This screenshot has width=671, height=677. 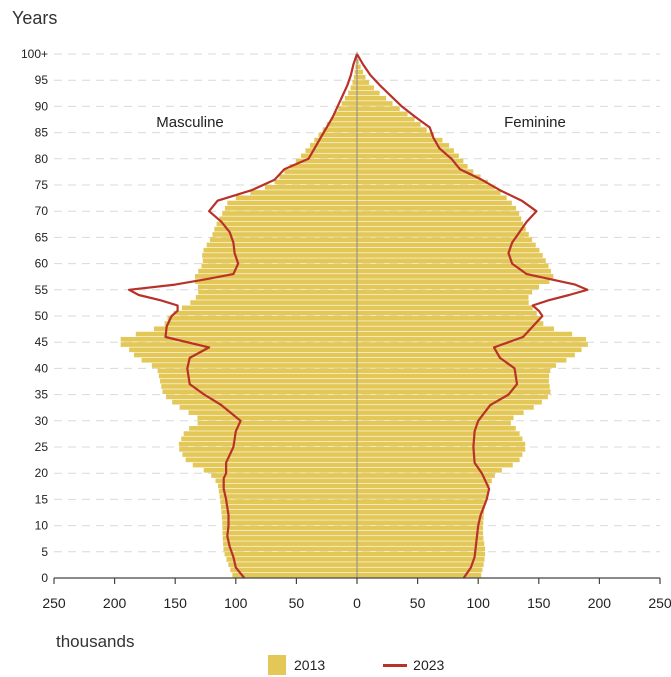 What do you see at coordinates (42, 290) in the screenshot?
I see `y-tick-label: 55` at bounding box center [42, 290].